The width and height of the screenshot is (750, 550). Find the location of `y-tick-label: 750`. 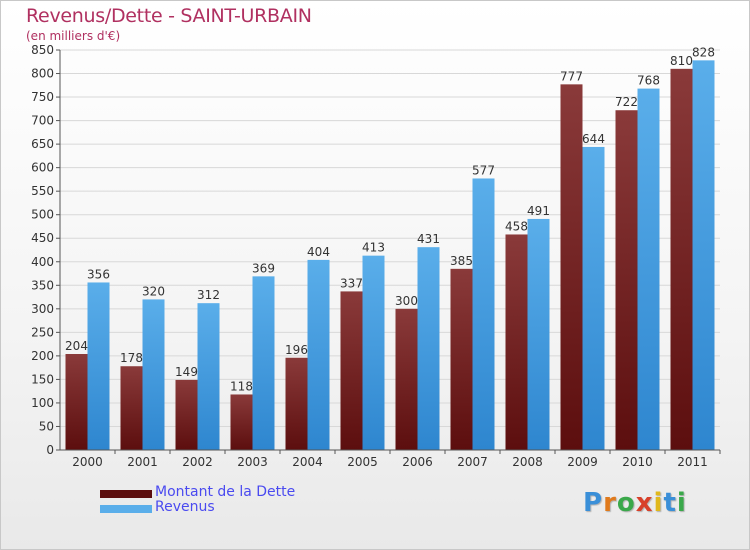

y-tick-label: 750 is located at coordinates (42, 97).